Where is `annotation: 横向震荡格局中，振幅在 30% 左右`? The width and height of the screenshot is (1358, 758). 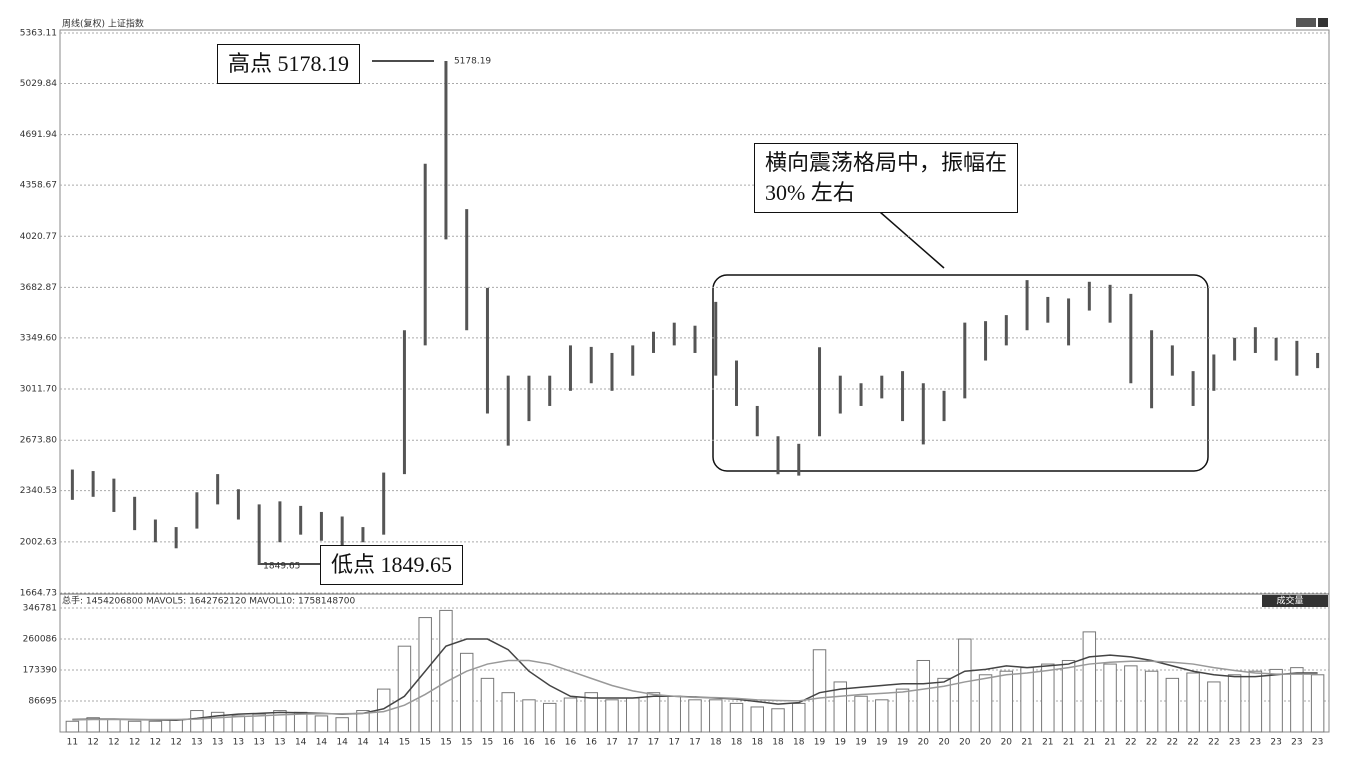
annotation: 横向震荡格局中，振幅在 30% 左右 is located at coordinates (886, 178).